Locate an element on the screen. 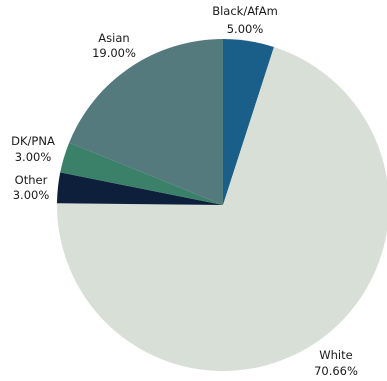 The height and width of the screenshot is (381, 387). label-other-name: Other is located at coordinates (31, 180).